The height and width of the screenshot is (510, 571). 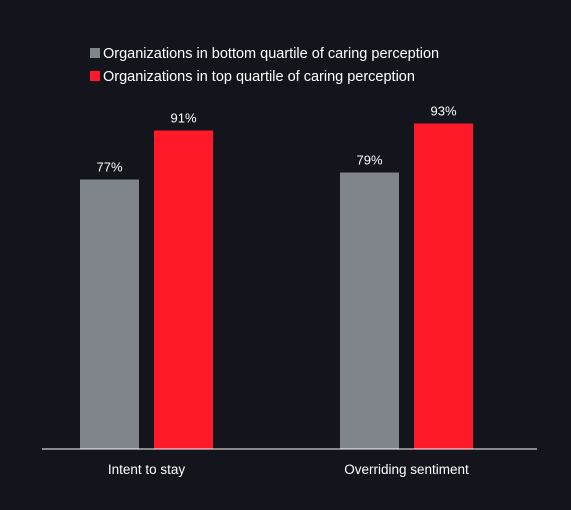 What do you see at coordinates (109, 167) in the screenshot?
I see `value-label-bottom-quartile-1: 77%` at bounding box center [109, 167].